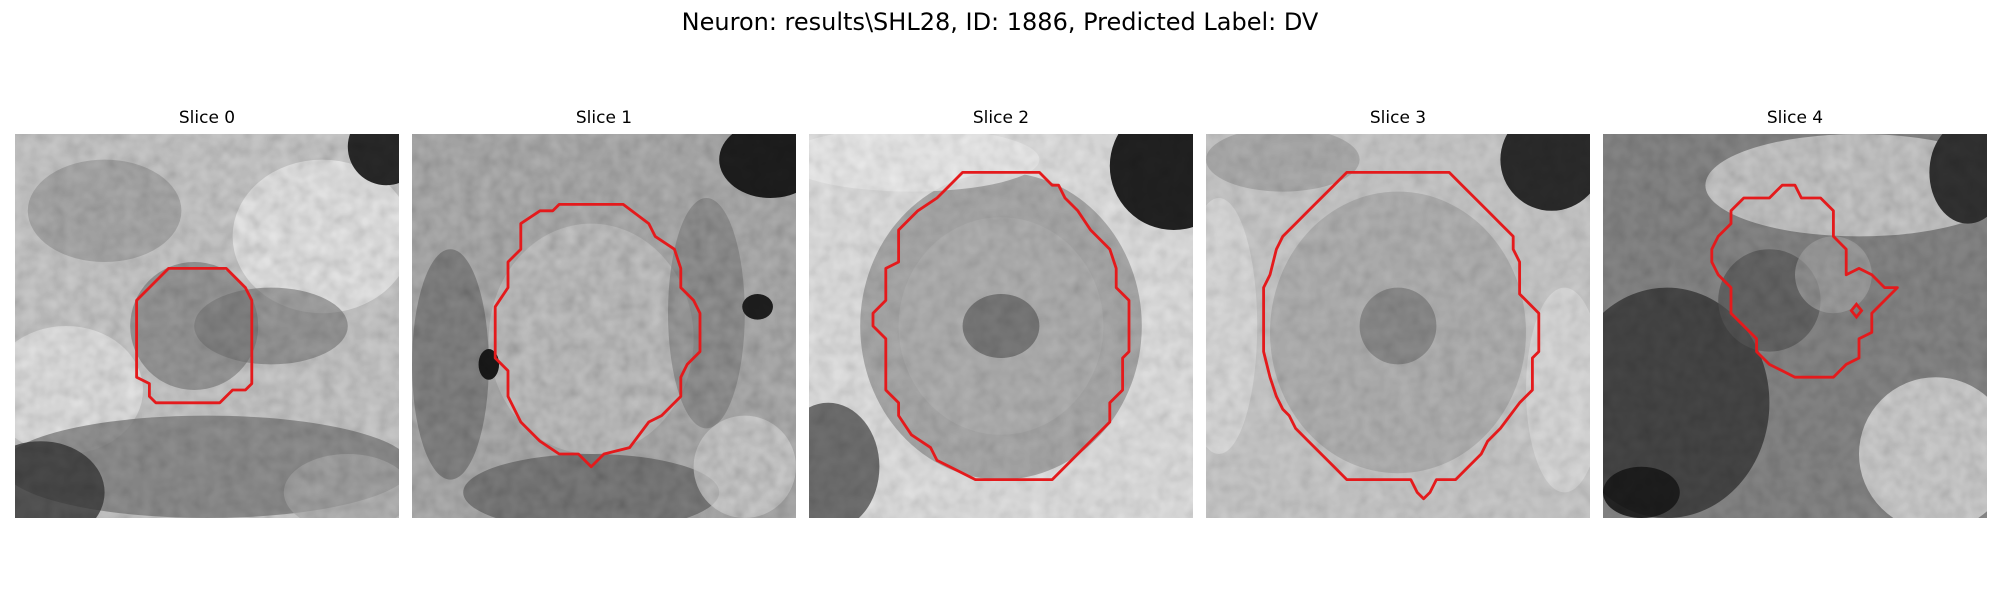 The image size is (2000, 600). I want to click on slice-panel-0: Slice 0, so click(207, 312).